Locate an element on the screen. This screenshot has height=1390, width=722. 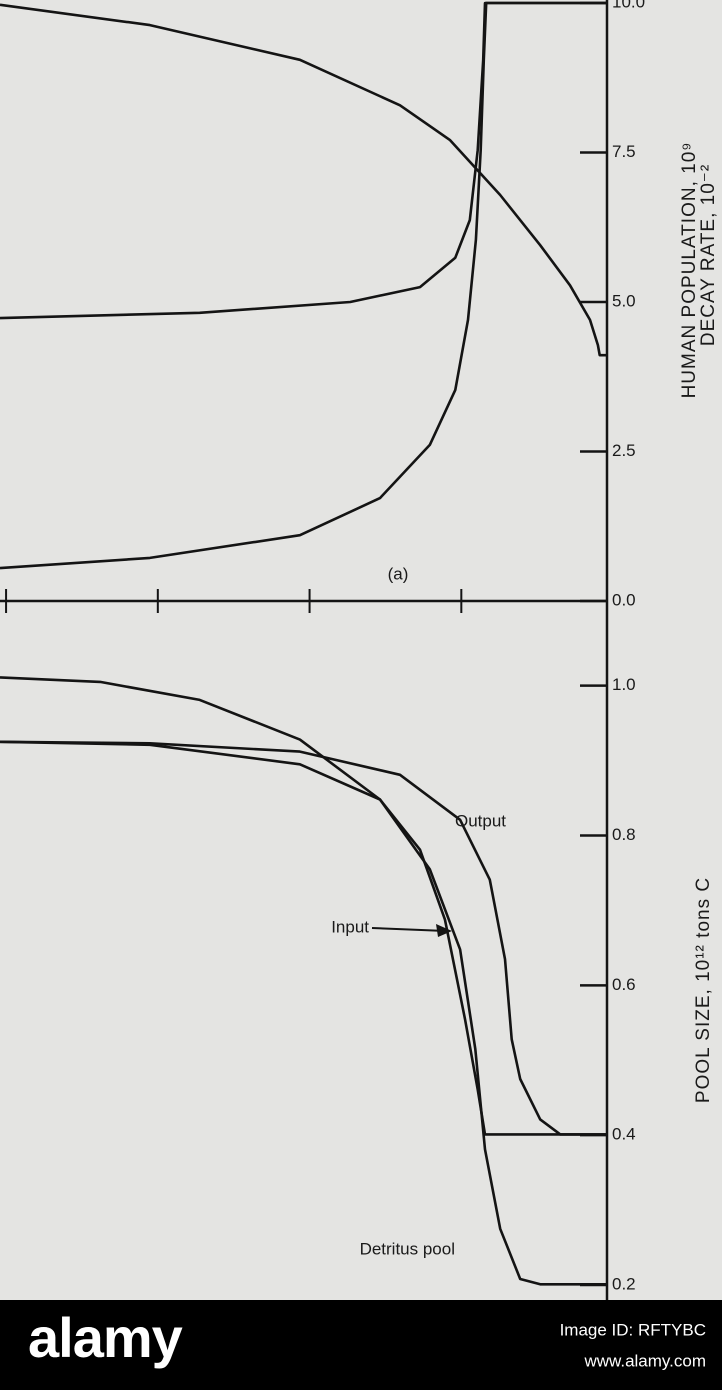
y-tick-label: 7.5 is located at coordinates (624, 151).